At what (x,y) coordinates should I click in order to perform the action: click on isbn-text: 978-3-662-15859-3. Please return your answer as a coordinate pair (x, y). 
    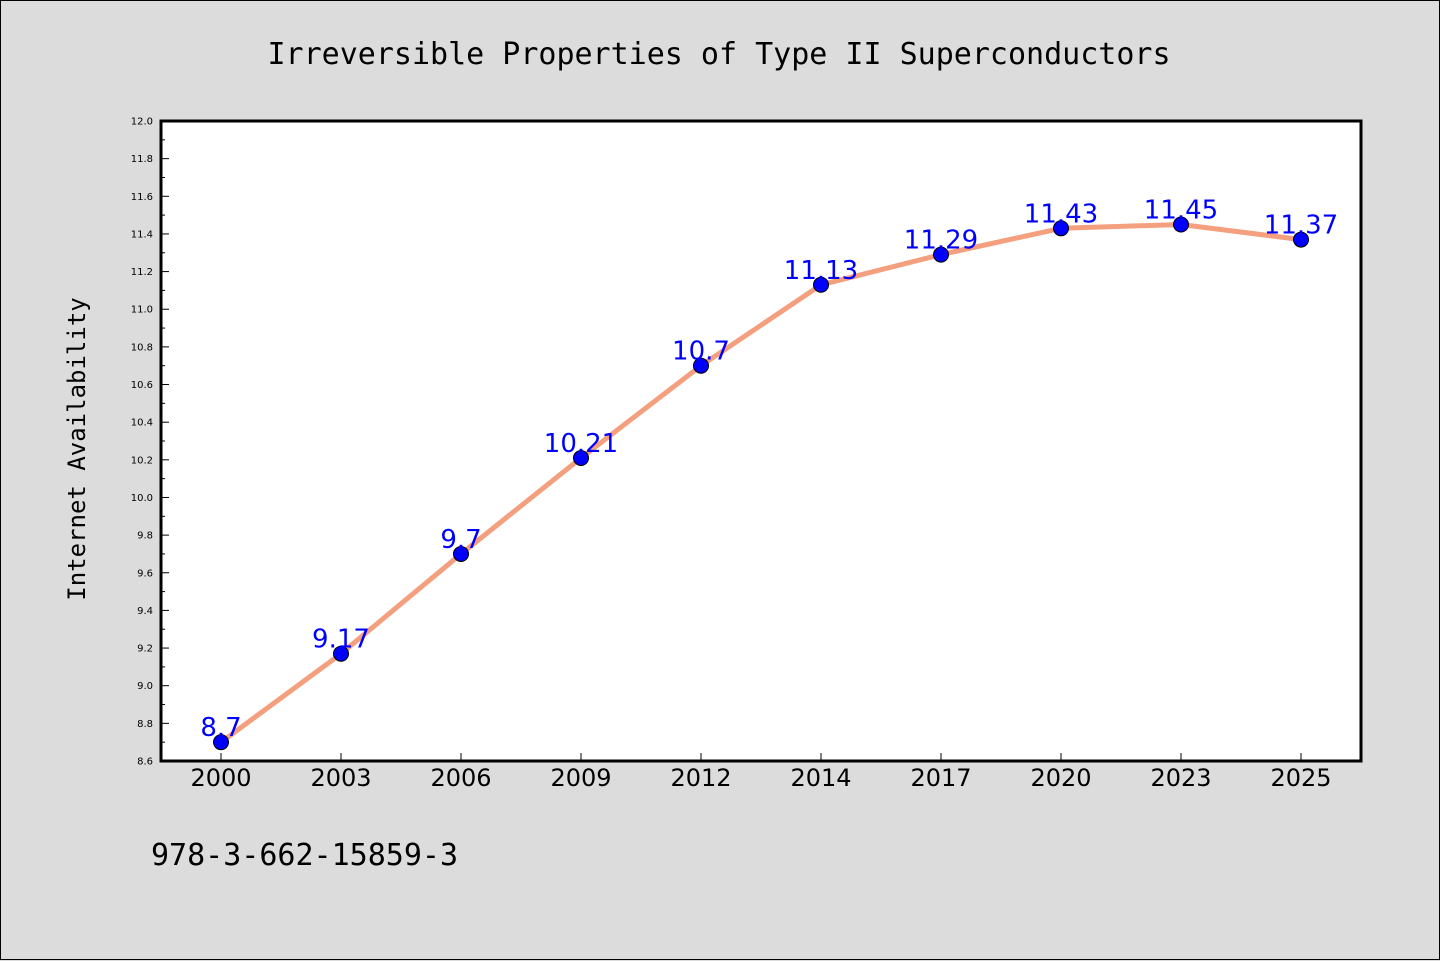
    Looking at the image, I should click on (304, 855).